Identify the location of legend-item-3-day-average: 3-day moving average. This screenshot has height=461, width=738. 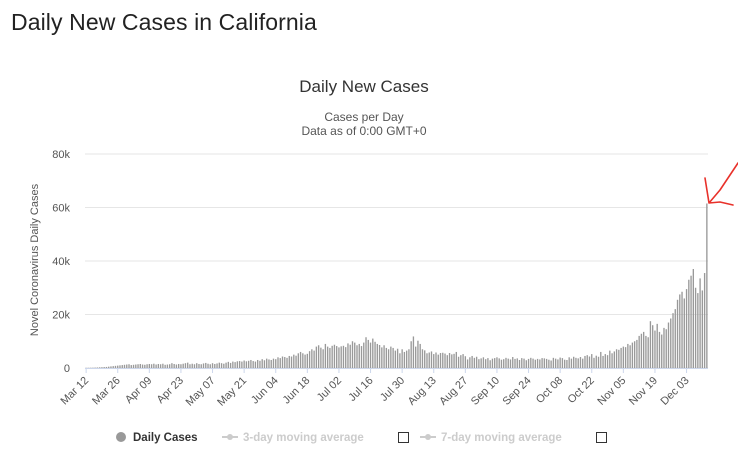
(303, 438).